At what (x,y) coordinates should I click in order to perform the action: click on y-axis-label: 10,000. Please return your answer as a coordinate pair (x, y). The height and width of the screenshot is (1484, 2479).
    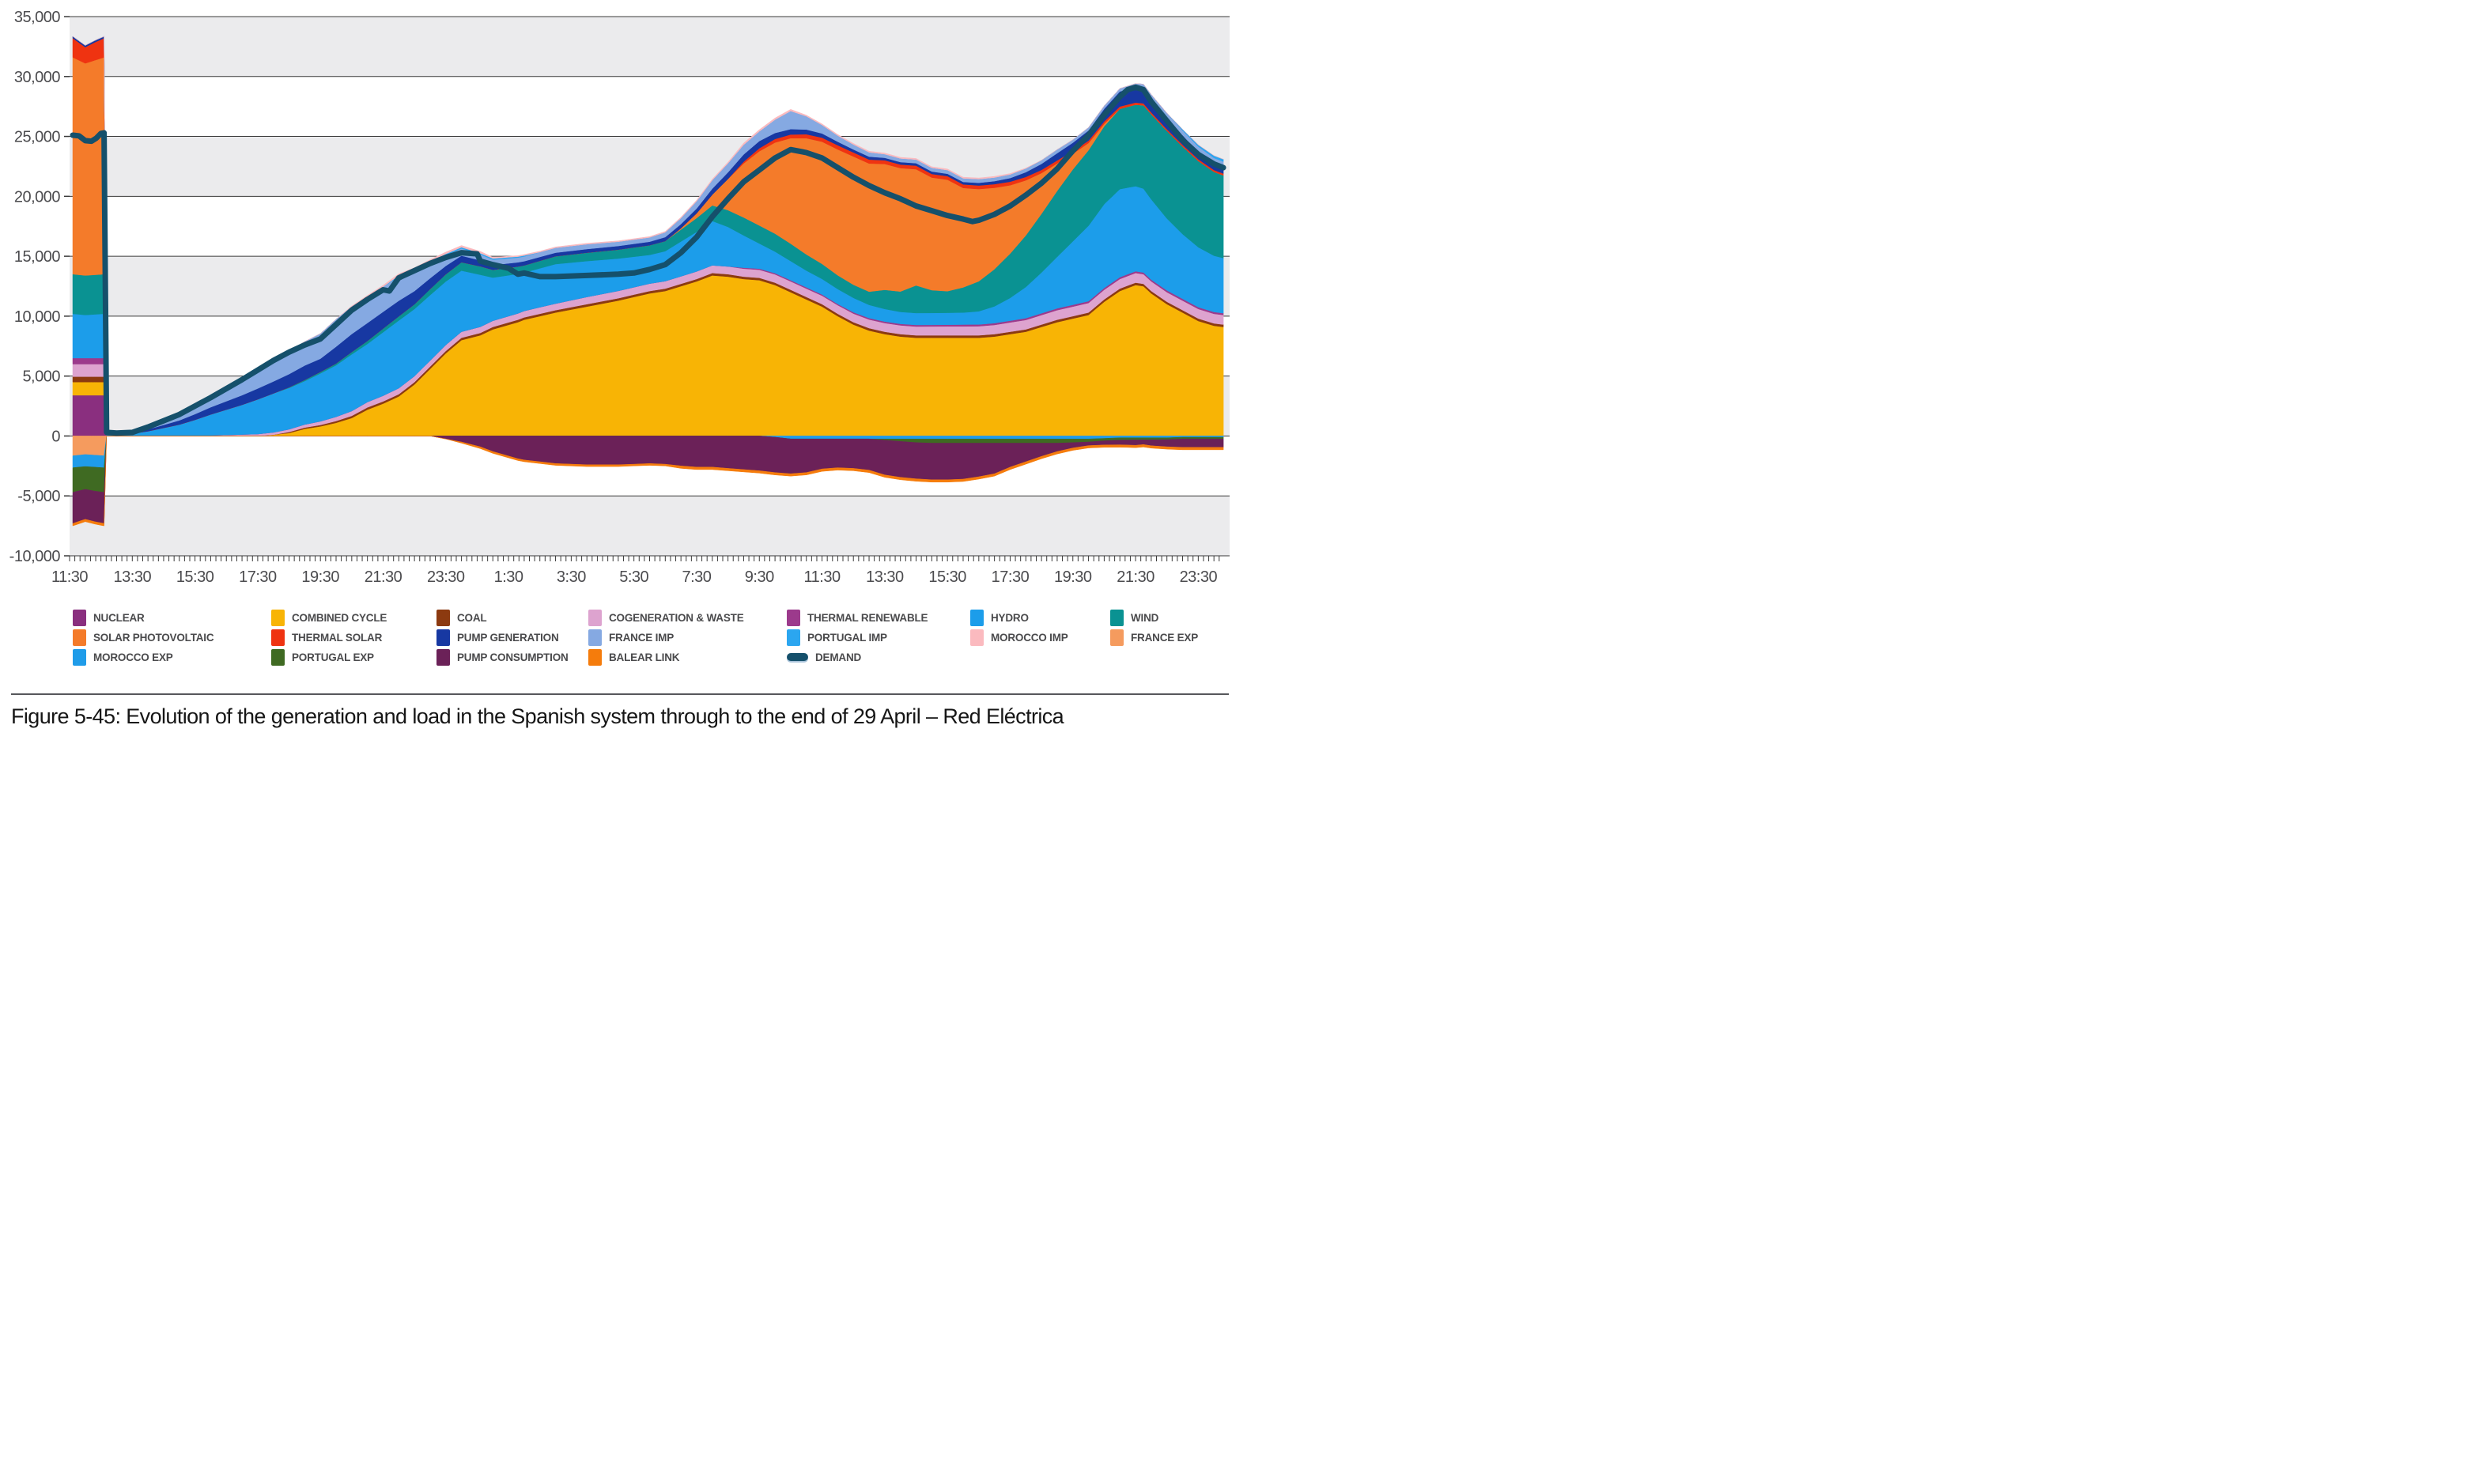
    Looking at the image, I should click on (37, 317).